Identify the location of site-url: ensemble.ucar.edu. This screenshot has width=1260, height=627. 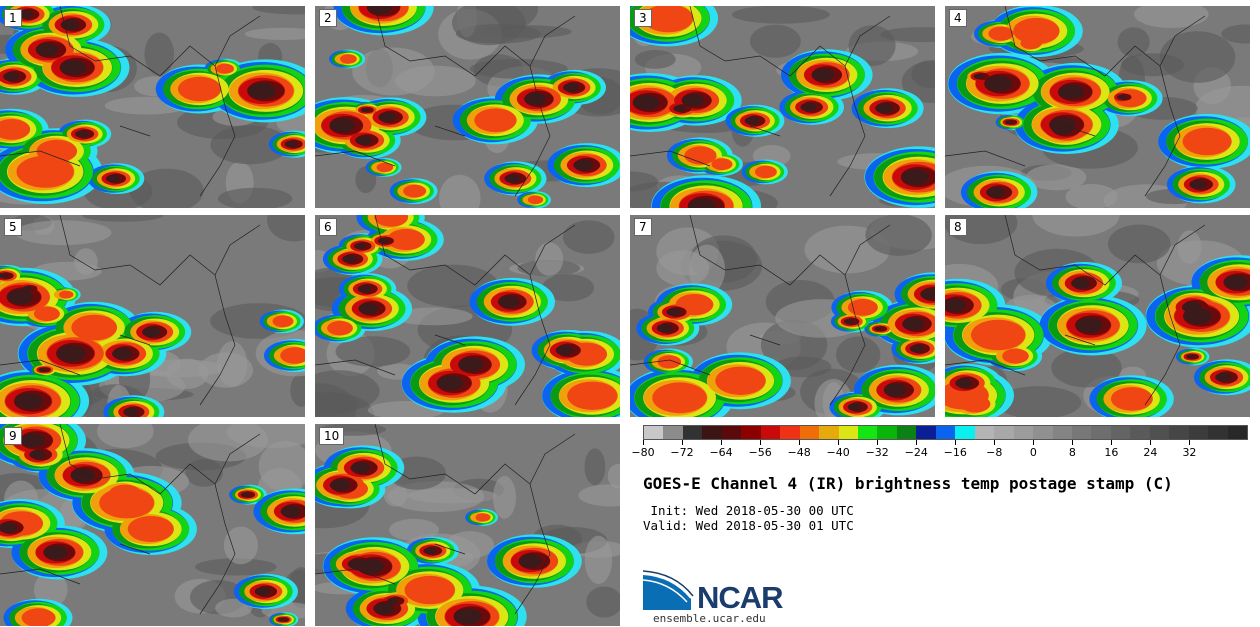
(709, 618).